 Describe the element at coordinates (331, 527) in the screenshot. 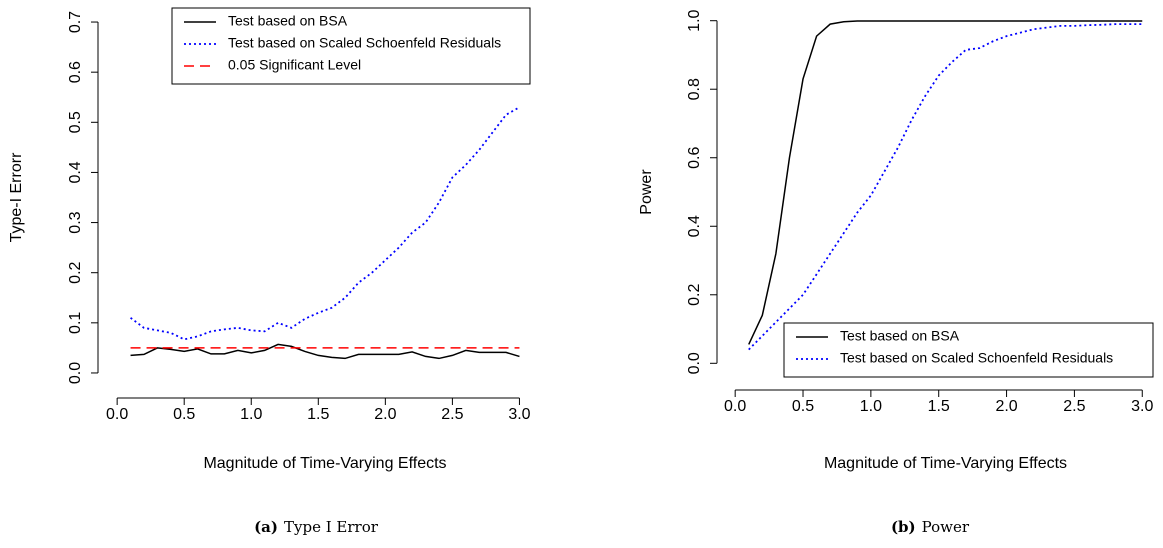

I see `caption-text: Type I Error` at that location.